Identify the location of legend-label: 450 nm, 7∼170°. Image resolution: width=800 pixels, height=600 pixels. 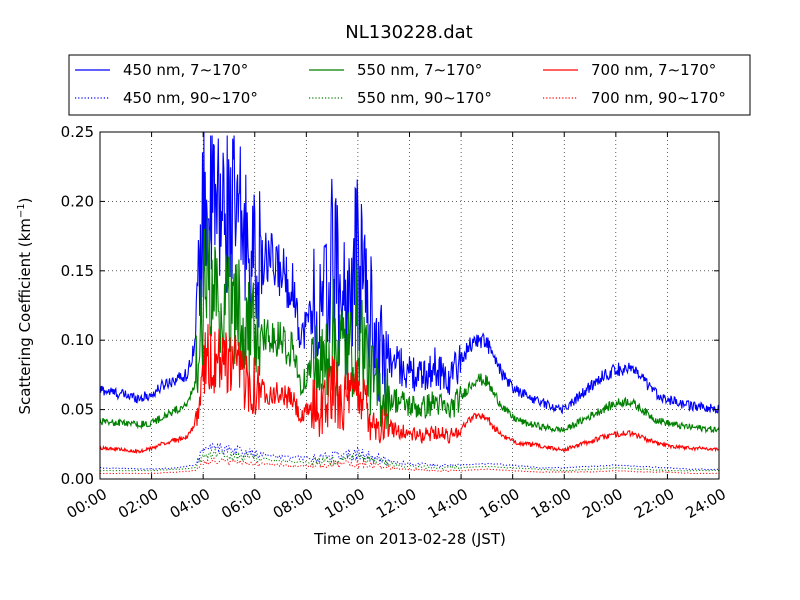
(185, 70).